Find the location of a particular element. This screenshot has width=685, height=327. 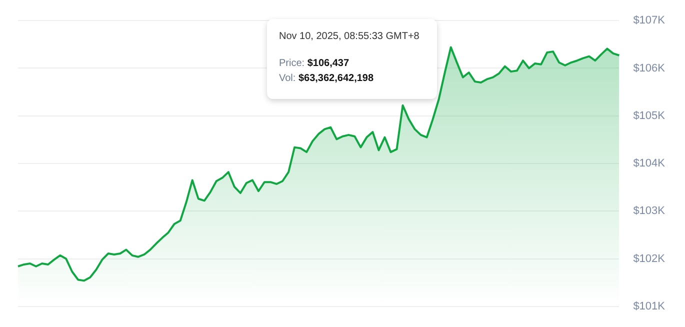

y-tick-label: $107K is located at coordinates (649, 20).